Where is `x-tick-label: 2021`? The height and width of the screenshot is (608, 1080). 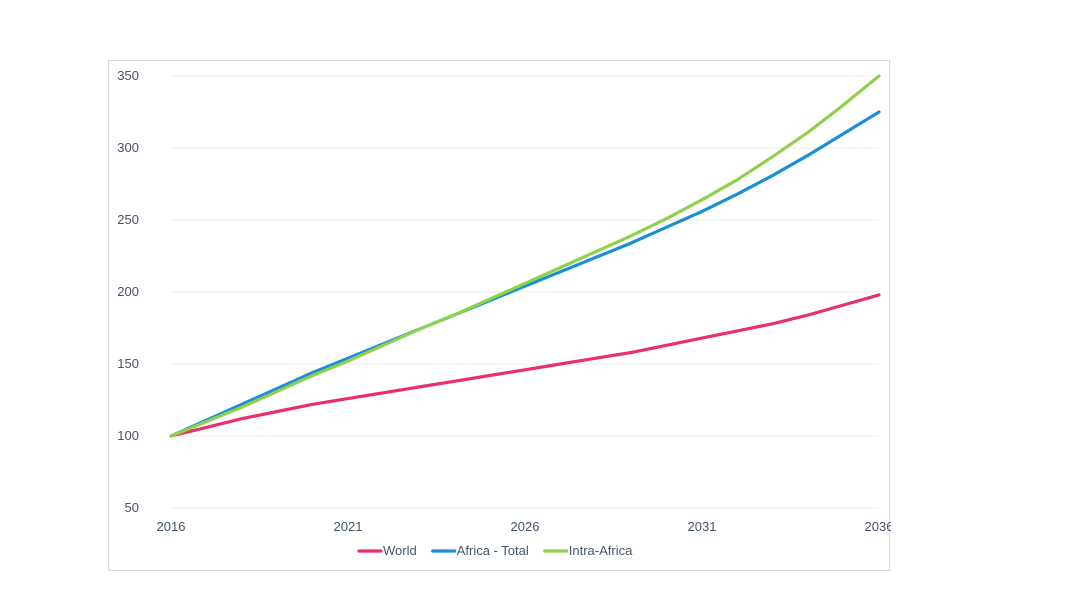 x-tick-label: 2021 is located at coordinates (348, 526).